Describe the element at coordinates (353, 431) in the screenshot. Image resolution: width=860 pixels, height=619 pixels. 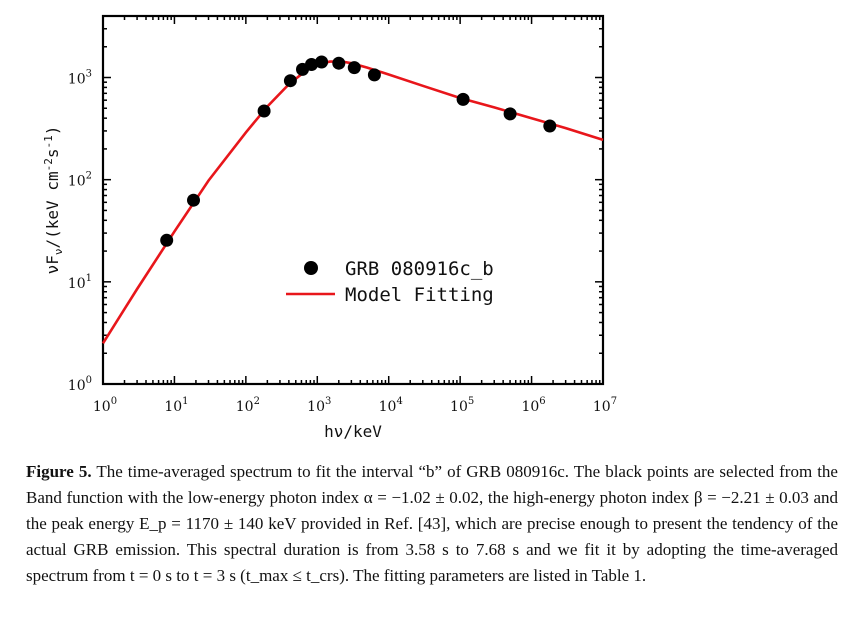
I see `x-axis-title: hν/keV` at that location.